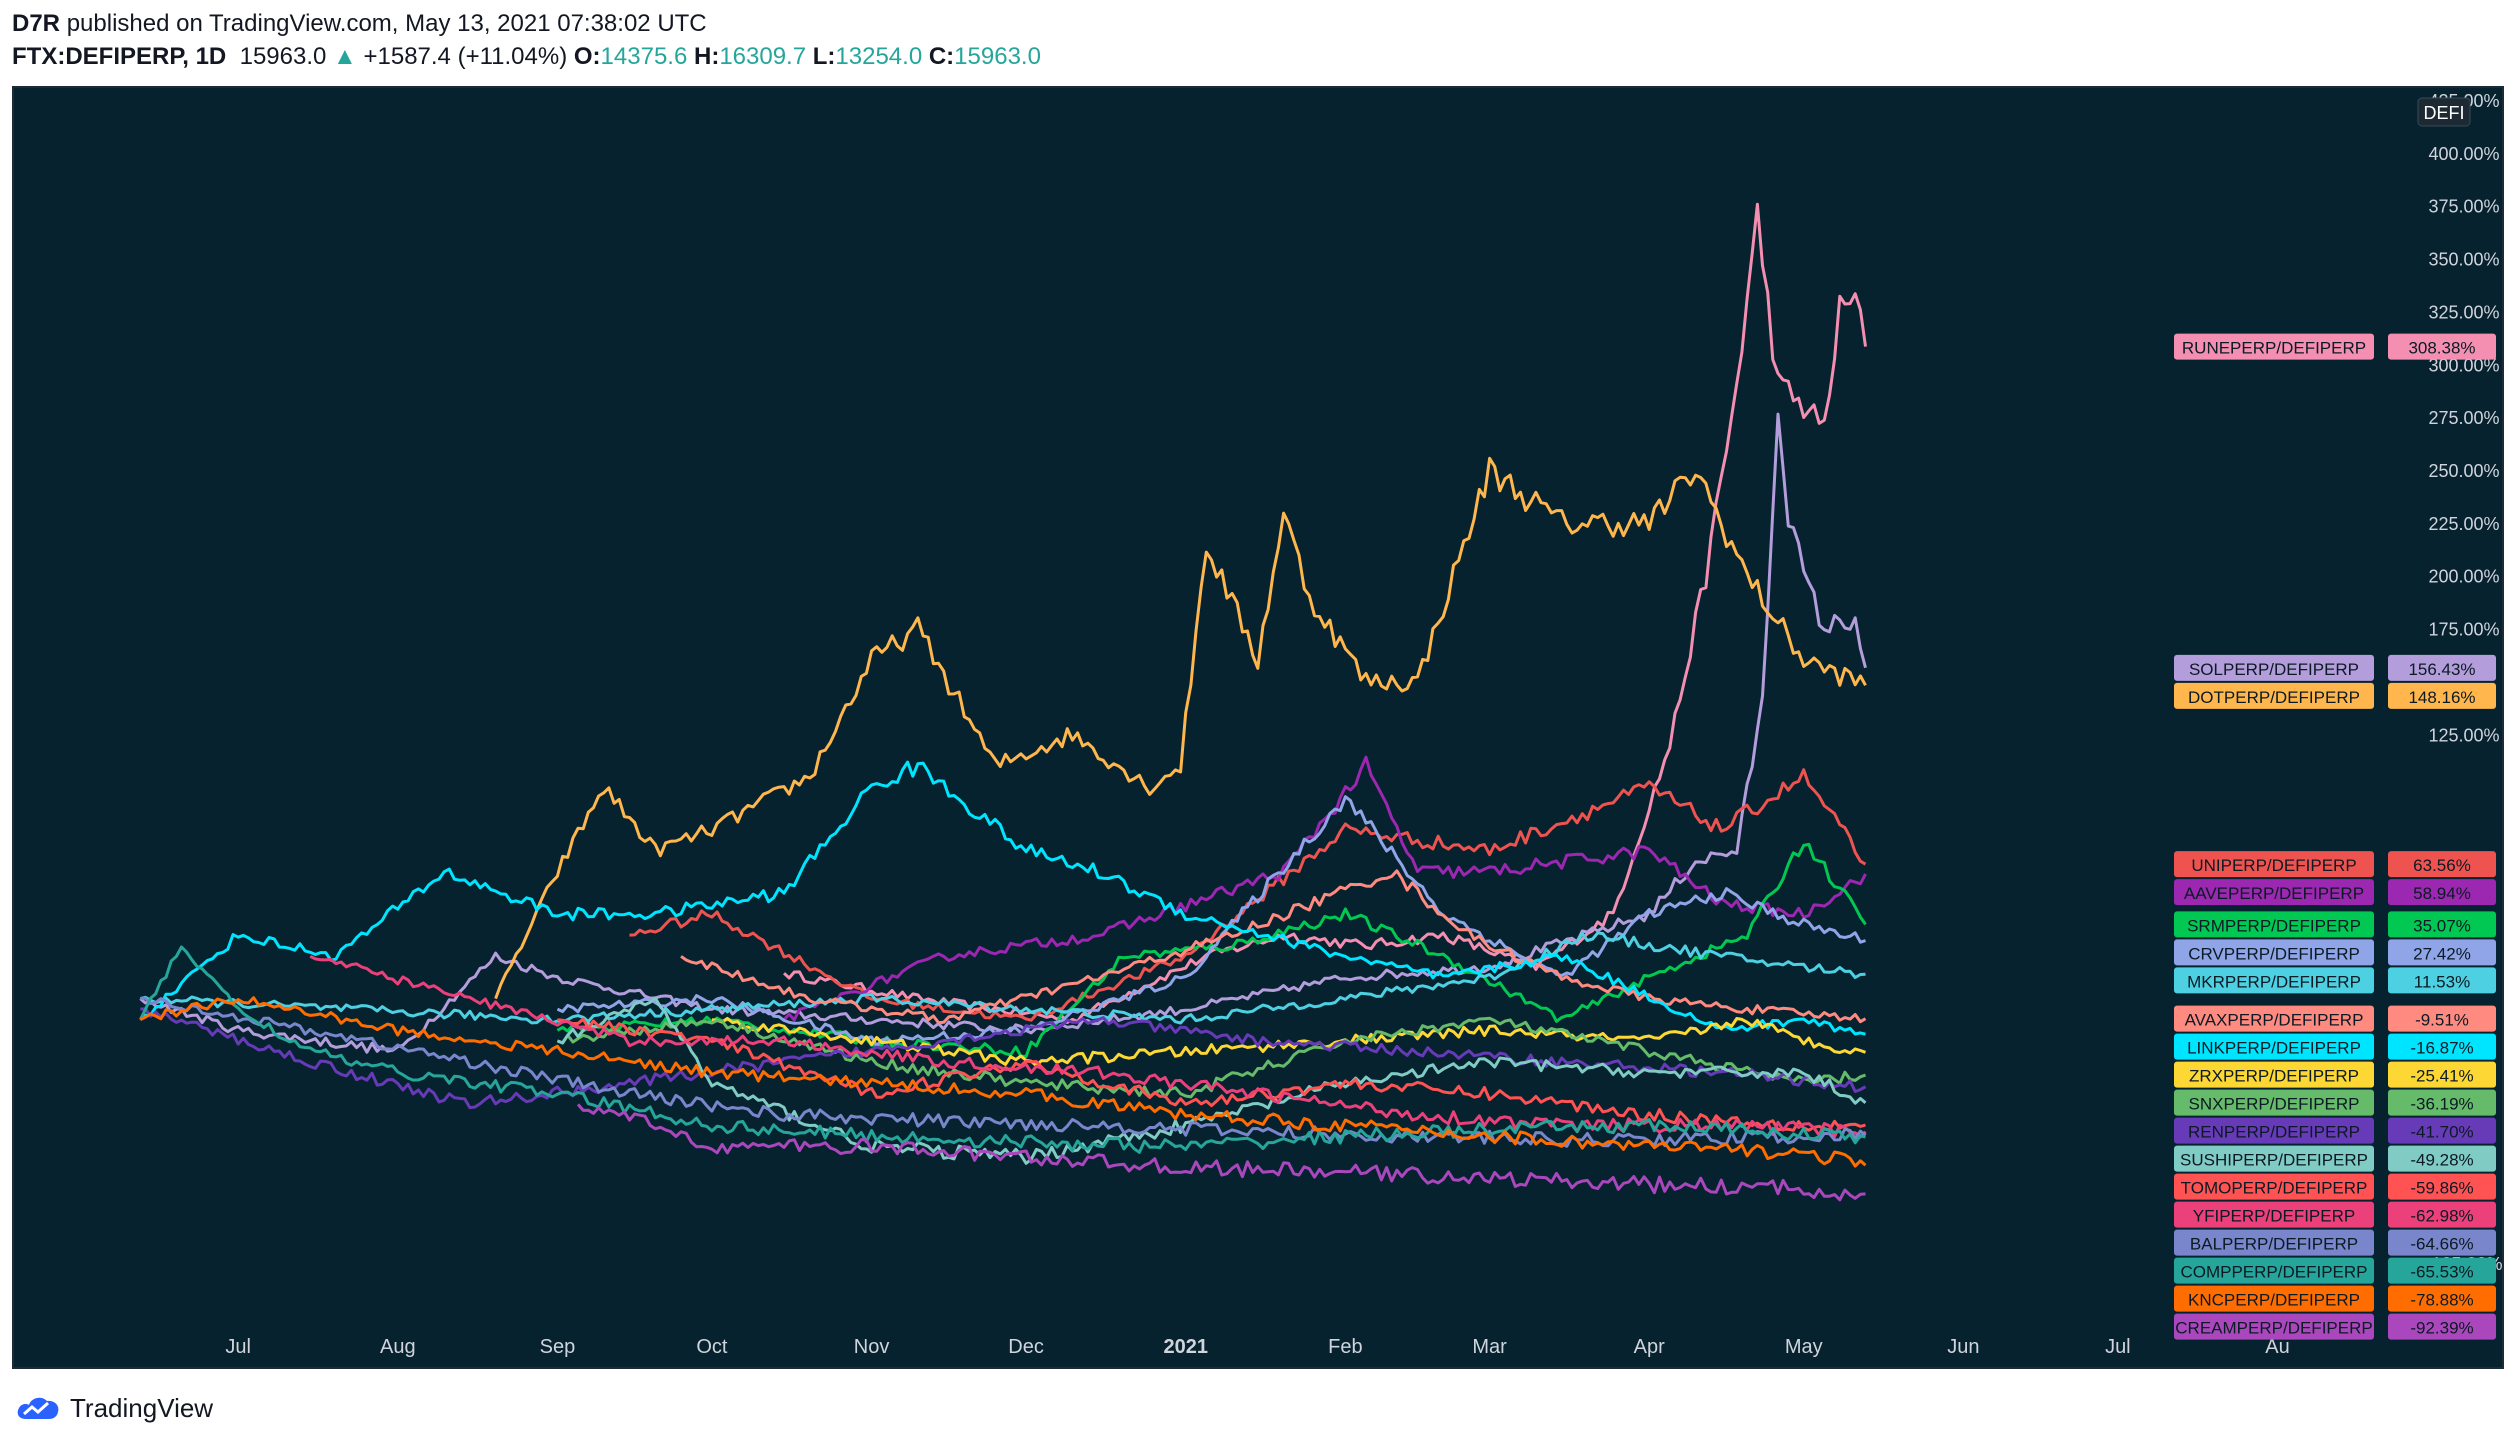  I want to click on series-value: -9.51%, so click(2442, 1020).